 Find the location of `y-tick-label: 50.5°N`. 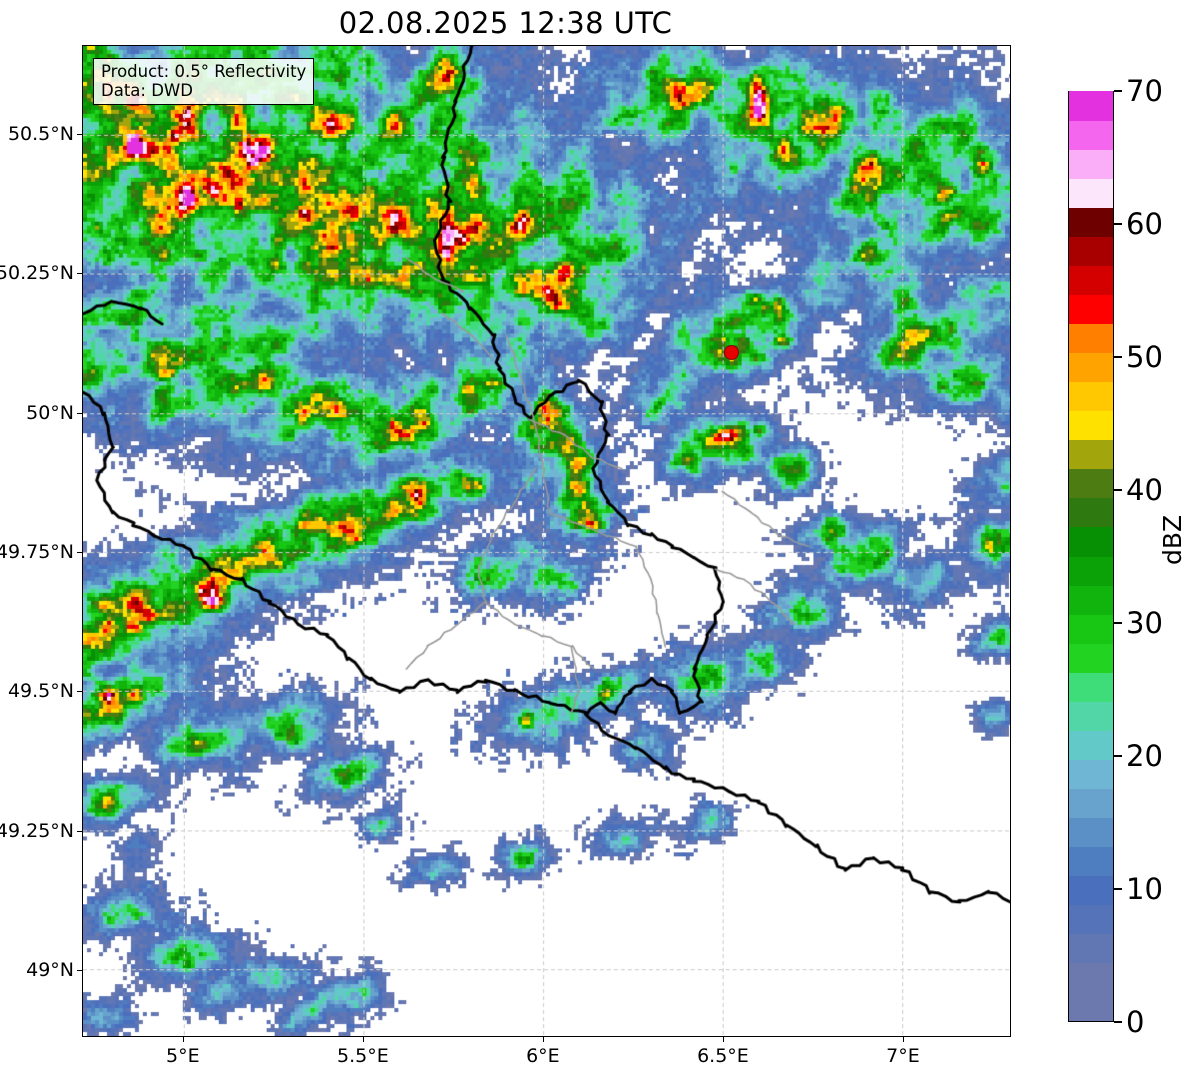

y-tick-label: 50.5°N is located at coordinates (40, 134).